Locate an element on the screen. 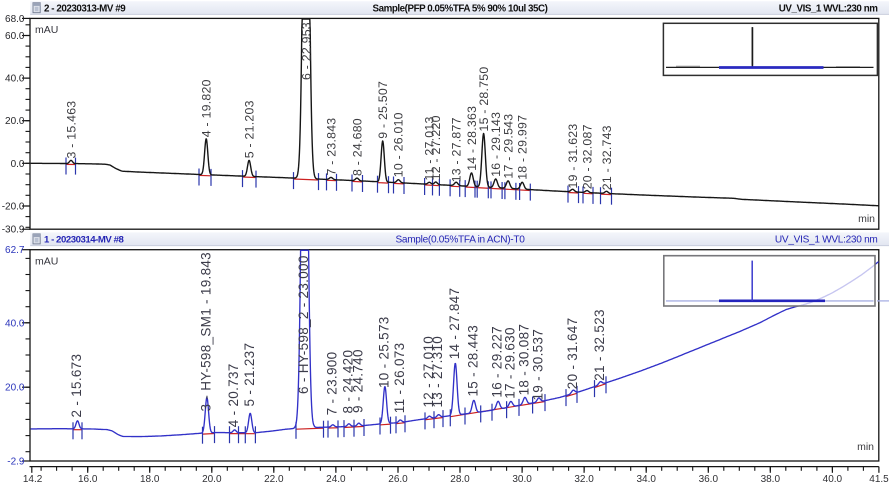 The image size is (889, 488). svg-text: 7 - 23.843 is located at coordinates (331, 147).